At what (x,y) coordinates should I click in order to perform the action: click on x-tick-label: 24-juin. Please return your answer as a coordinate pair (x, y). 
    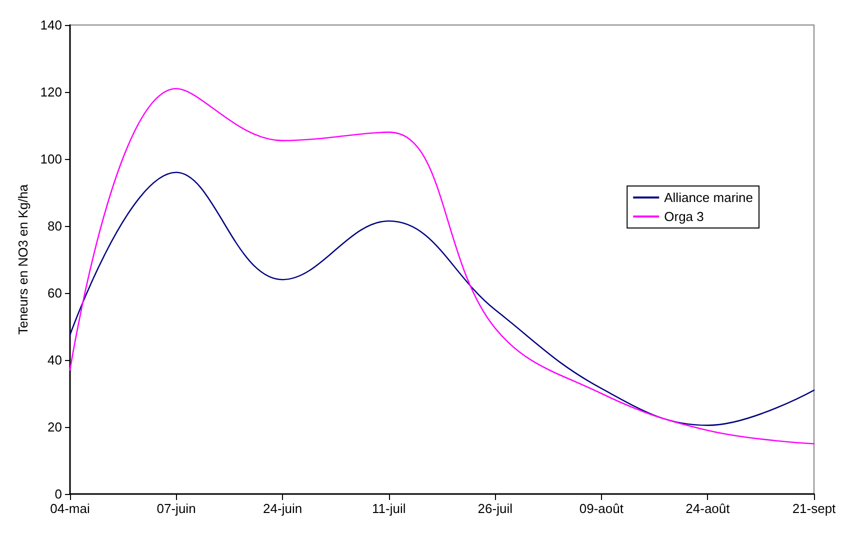
    Looking at the image, I should click on (282, 508).